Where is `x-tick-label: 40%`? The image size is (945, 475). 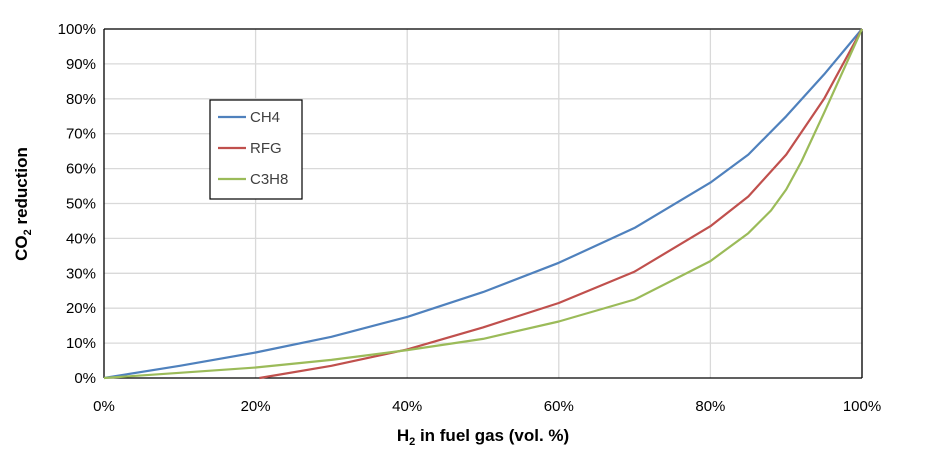 x-tick-label: 40% is located at coordinates (407, 406).